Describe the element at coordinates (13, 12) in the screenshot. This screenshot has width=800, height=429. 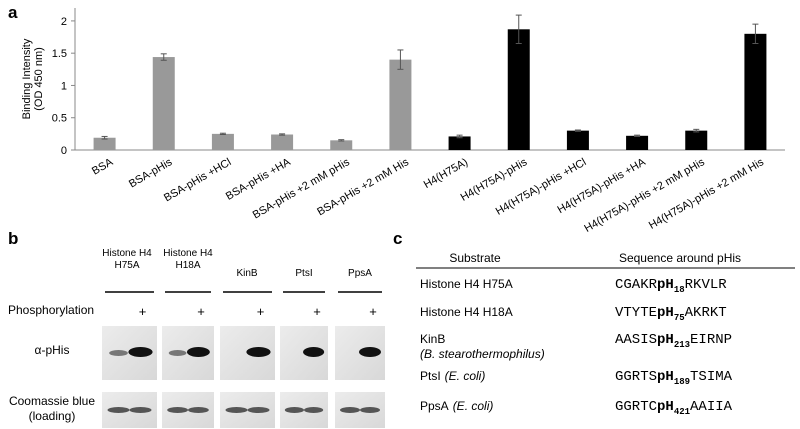
I see `panel-label: a` at that location.